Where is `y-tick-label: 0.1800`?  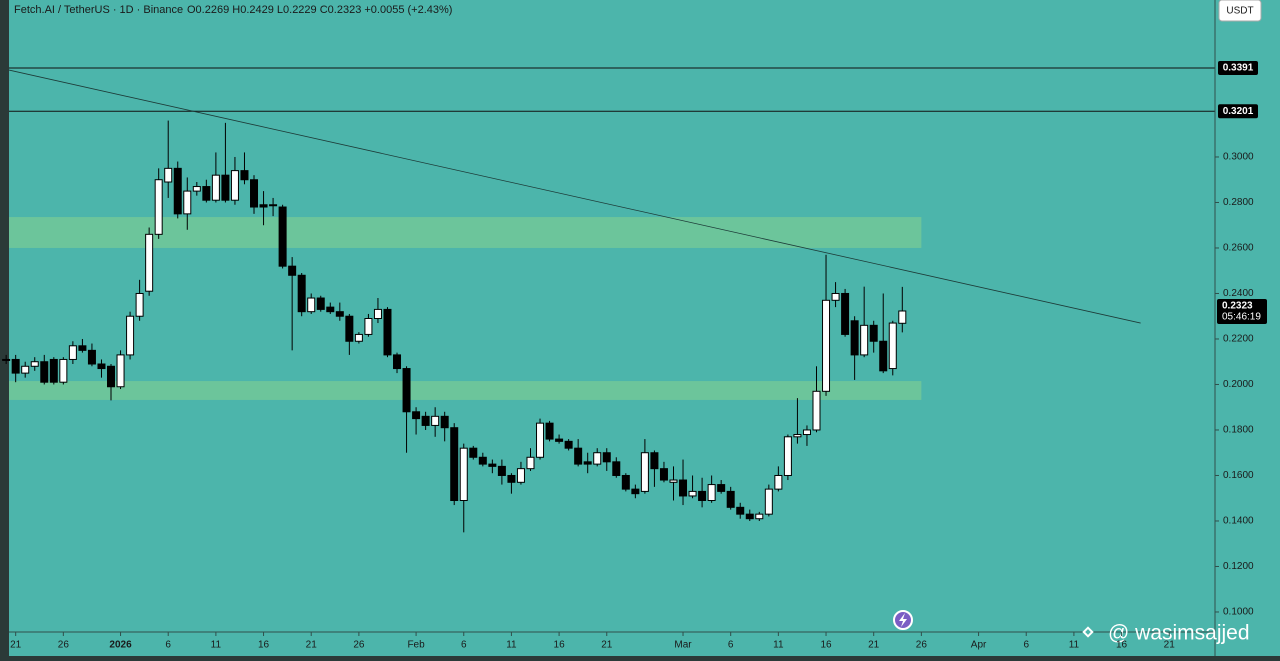 y-tick-label: 0.1800 is located at coordinates (1238, 430).